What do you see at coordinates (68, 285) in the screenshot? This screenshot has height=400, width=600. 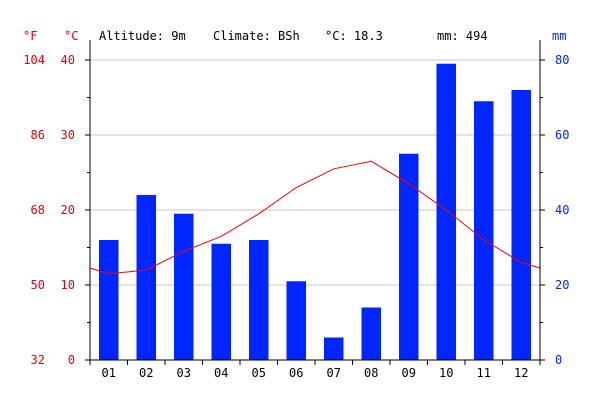 I see `celsius-tick-label: 10` at bounding box center [68, 285].